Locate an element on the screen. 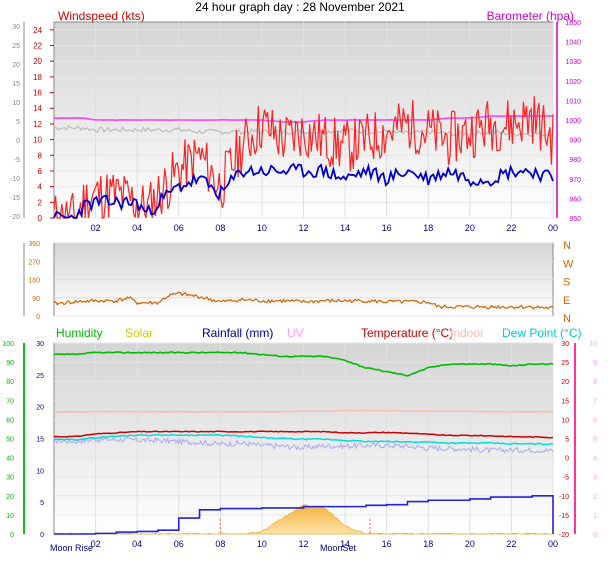  humidity-tick-label: 80 is located at coordinates (10, 382).